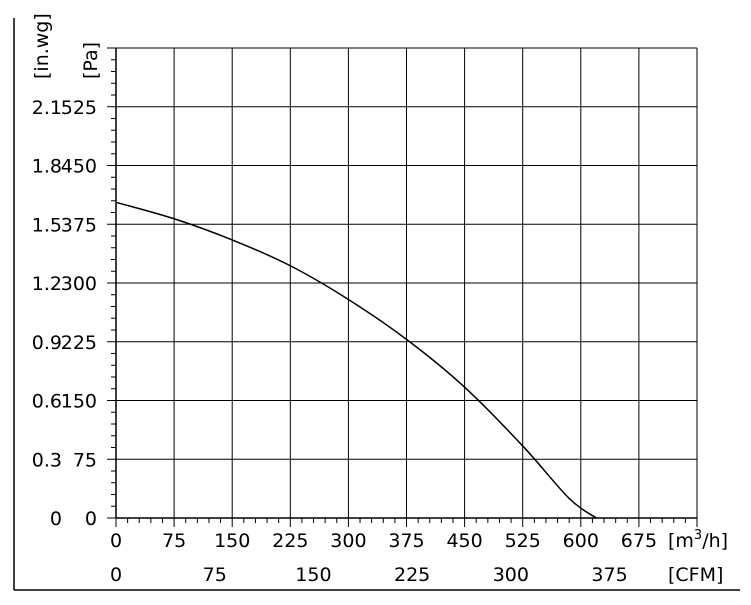  Describe the element at coordinates (47, 402) in the screenshot. I see `y2-tick-label: 0.6` at that location.